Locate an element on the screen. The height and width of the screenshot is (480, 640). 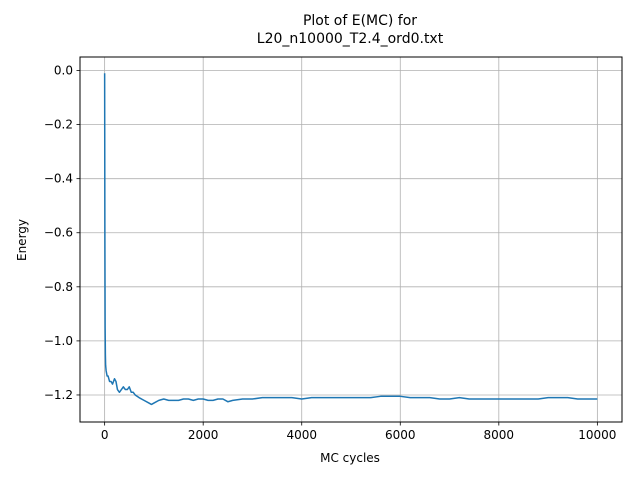
y-tick-label: 0.0 is located at coordinates (63, 71).